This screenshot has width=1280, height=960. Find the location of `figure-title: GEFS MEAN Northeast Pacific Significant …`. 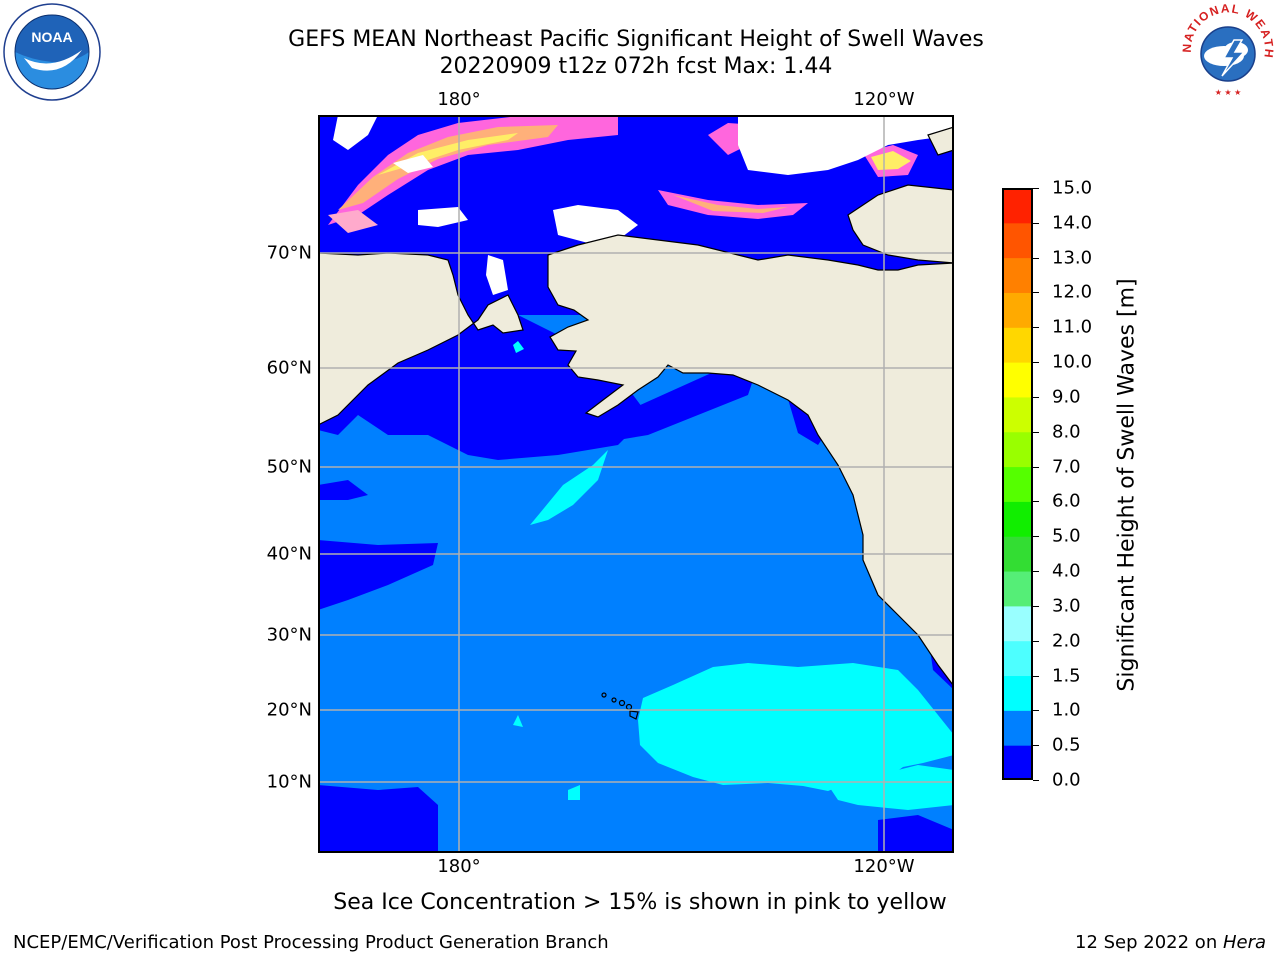

figure-title: GEFS MEAN Northeast Pacific Significant … is located at coordinates (636, 39).